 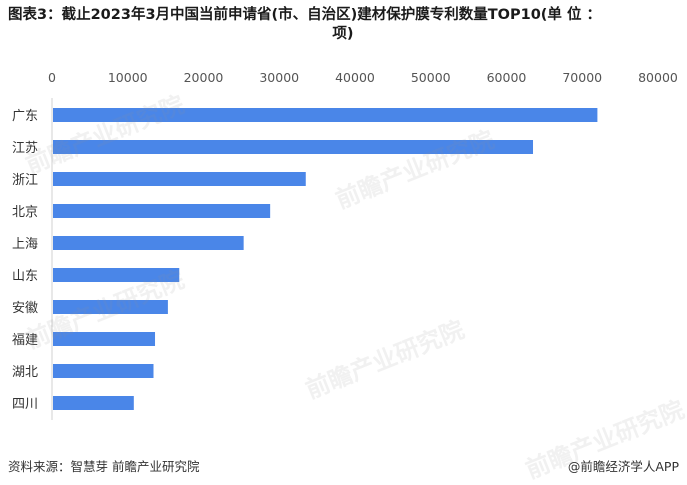 I want to click on category-label: 湖北, so click(x=25, y=372).